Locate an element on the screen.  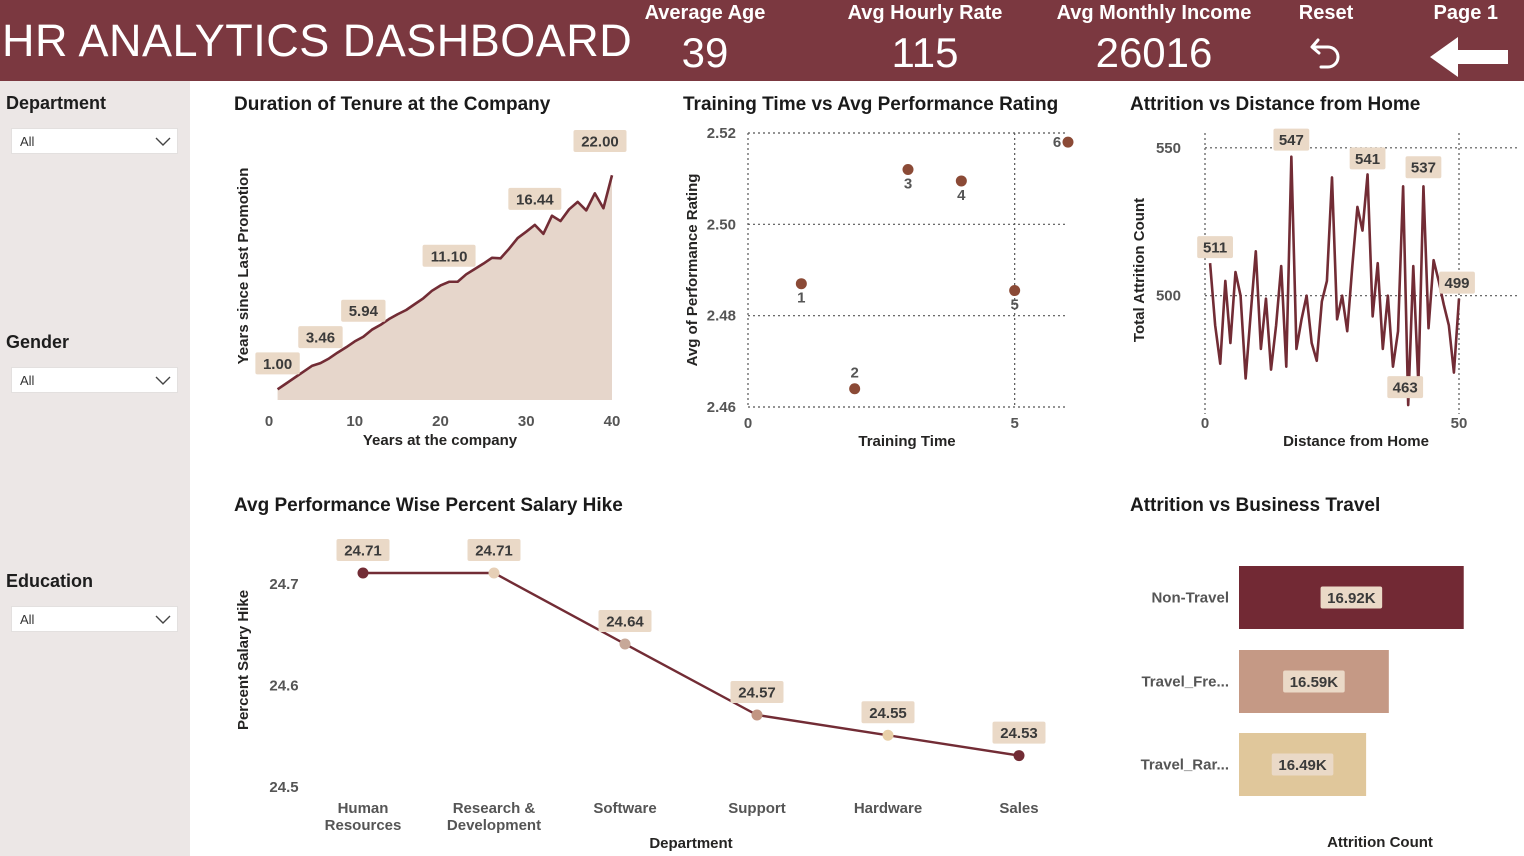
training-chart-title: Training Time vs Avg Performance Rating is located at coordinates (871, 104).